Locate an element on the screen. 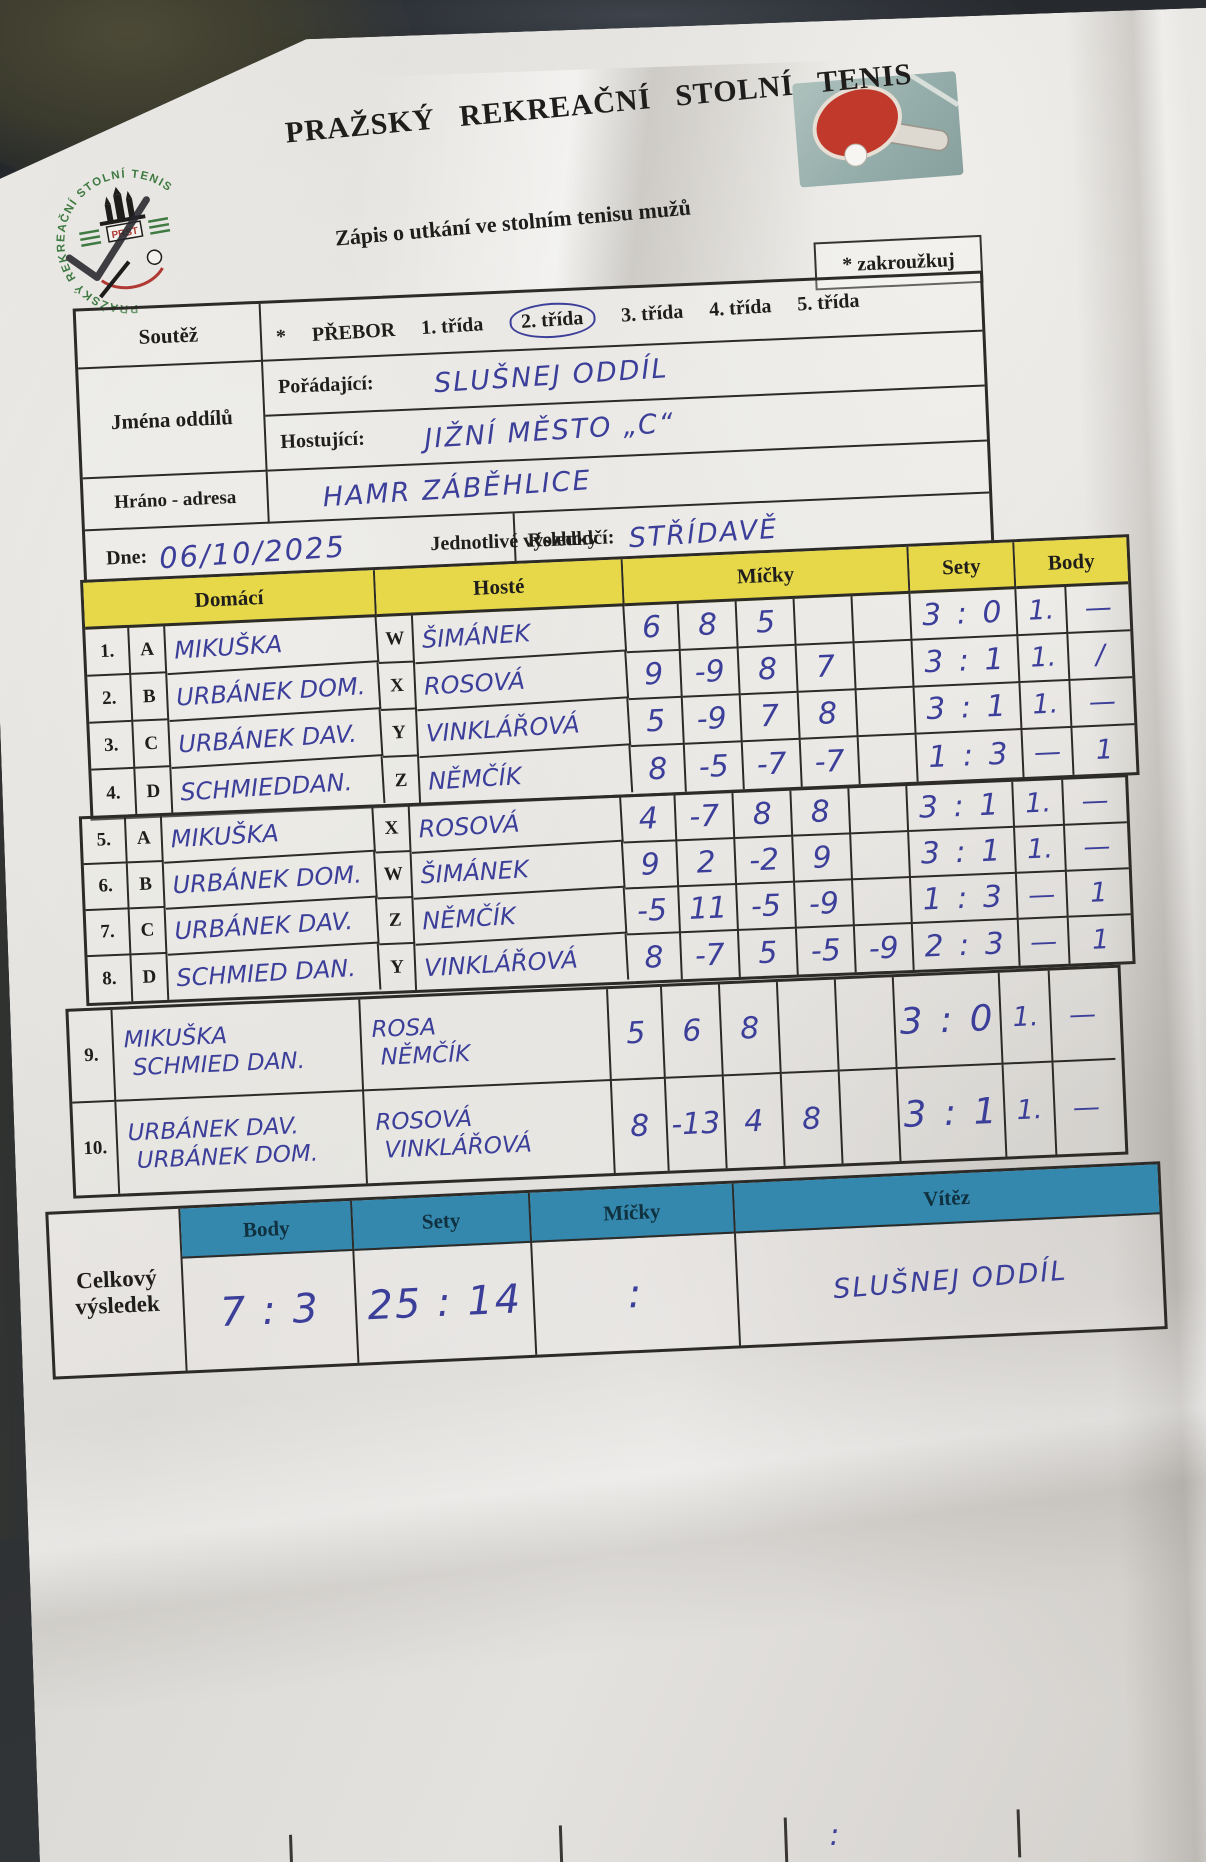 The image size is (1206, 1862). home-pair-player-2: URBÁNEK DOM. is located at coordinates (227, 1157).